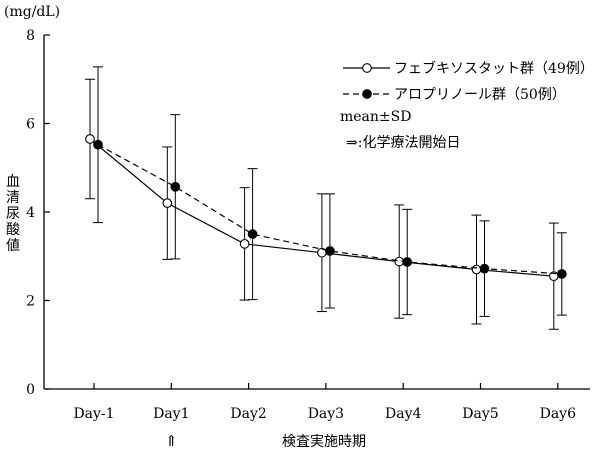 The height and width of the screenshot is (450, 598). What do you see at coordinates (480, 414) in the screenshot?
I see `x-tick-label: Day5` at bounding box center [480, 414].